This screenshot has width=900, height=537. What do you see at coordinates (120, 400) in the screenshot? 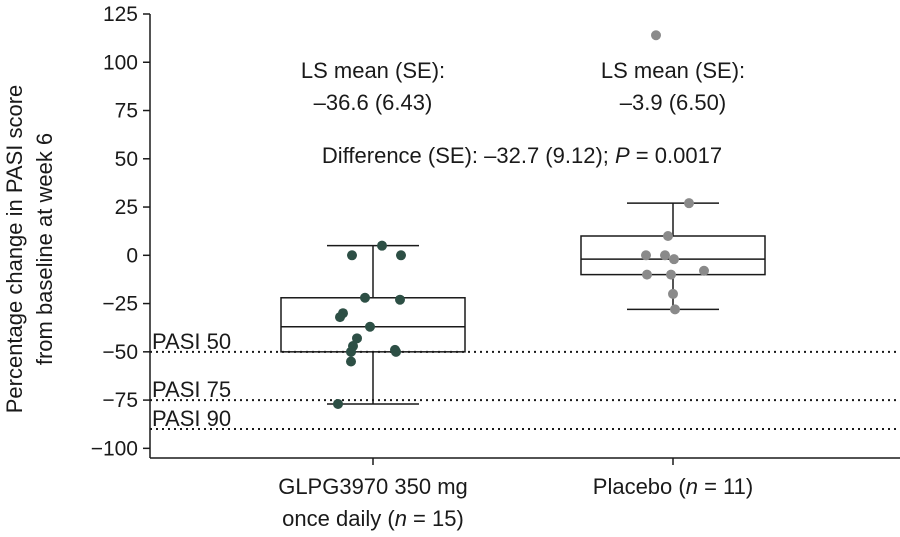
I see `y-tick-label: −75` at bounding box center [120, 400].